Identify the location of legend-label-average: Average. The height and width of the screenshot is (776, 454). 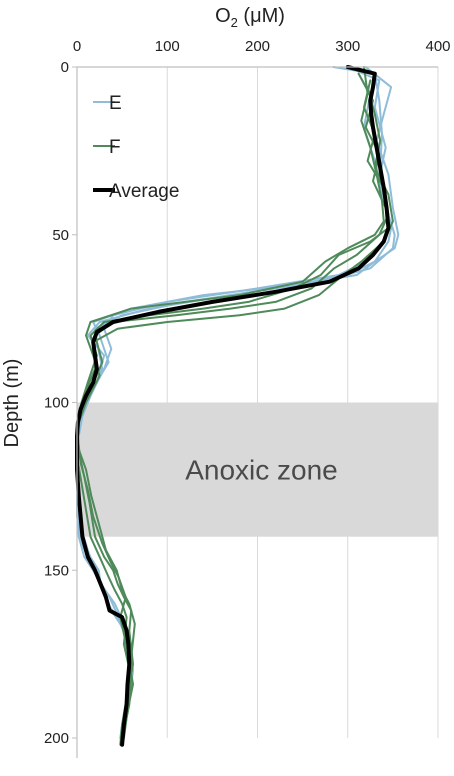
(144, 191).